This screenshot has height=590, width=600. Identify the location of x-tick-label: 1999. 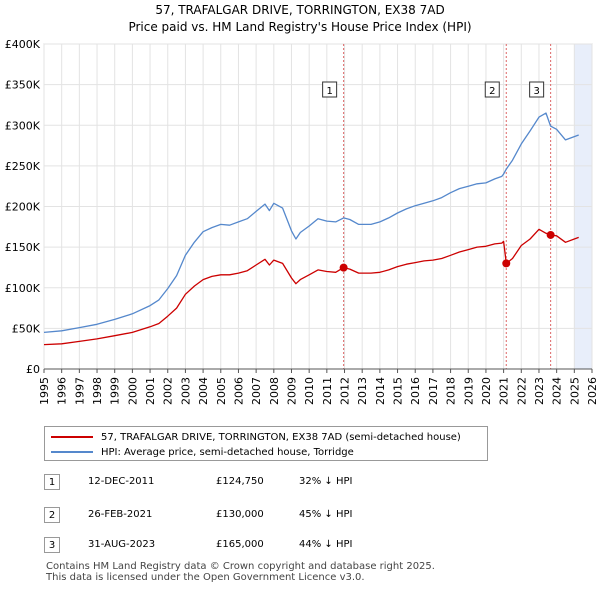
(115, 391).